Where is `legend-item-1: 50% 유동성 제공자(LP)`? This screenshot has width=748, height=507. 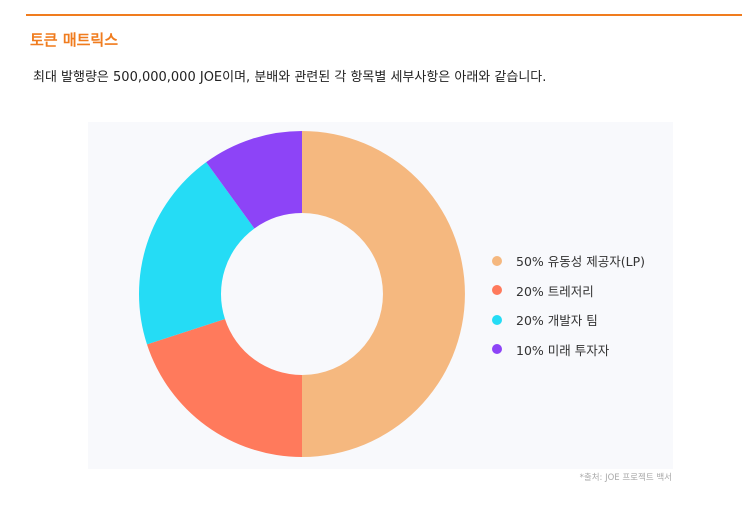 legend-item-1: 50% 유동성 제공자(LP) is located at coordinates (568, 261).